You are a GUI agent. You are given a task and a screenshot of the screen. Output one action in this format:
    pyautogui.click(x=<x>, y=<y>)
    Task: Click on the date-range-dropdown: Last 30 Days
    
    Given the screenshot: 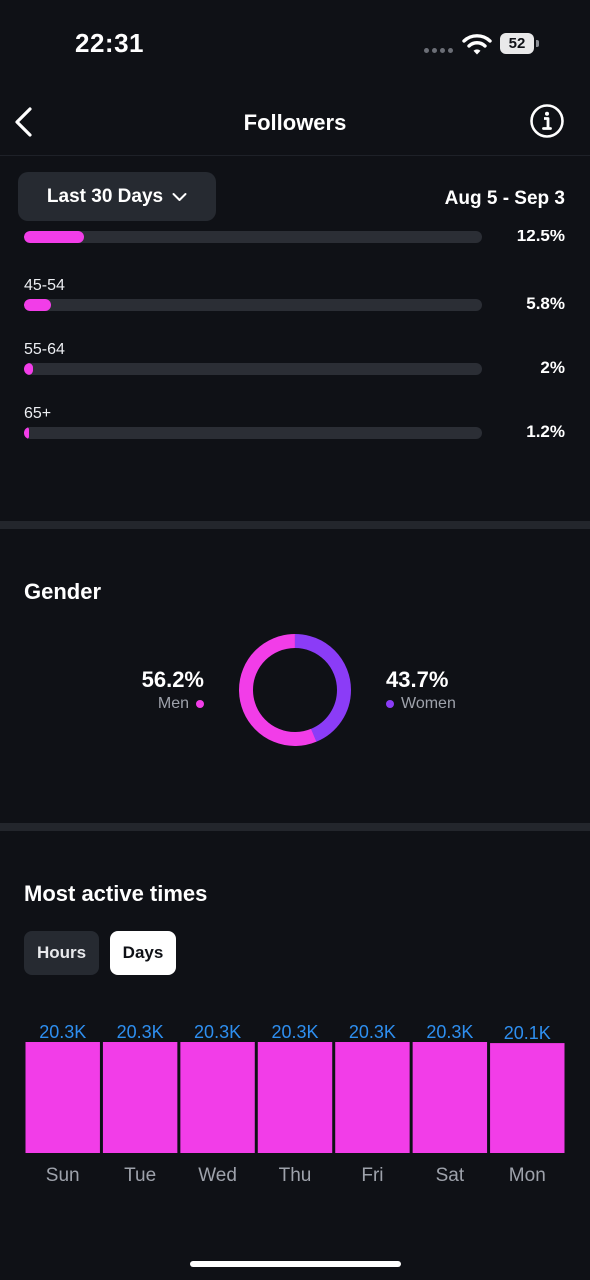 What is the action you would take?
    pyautogui.click(x=117, y=196)
    